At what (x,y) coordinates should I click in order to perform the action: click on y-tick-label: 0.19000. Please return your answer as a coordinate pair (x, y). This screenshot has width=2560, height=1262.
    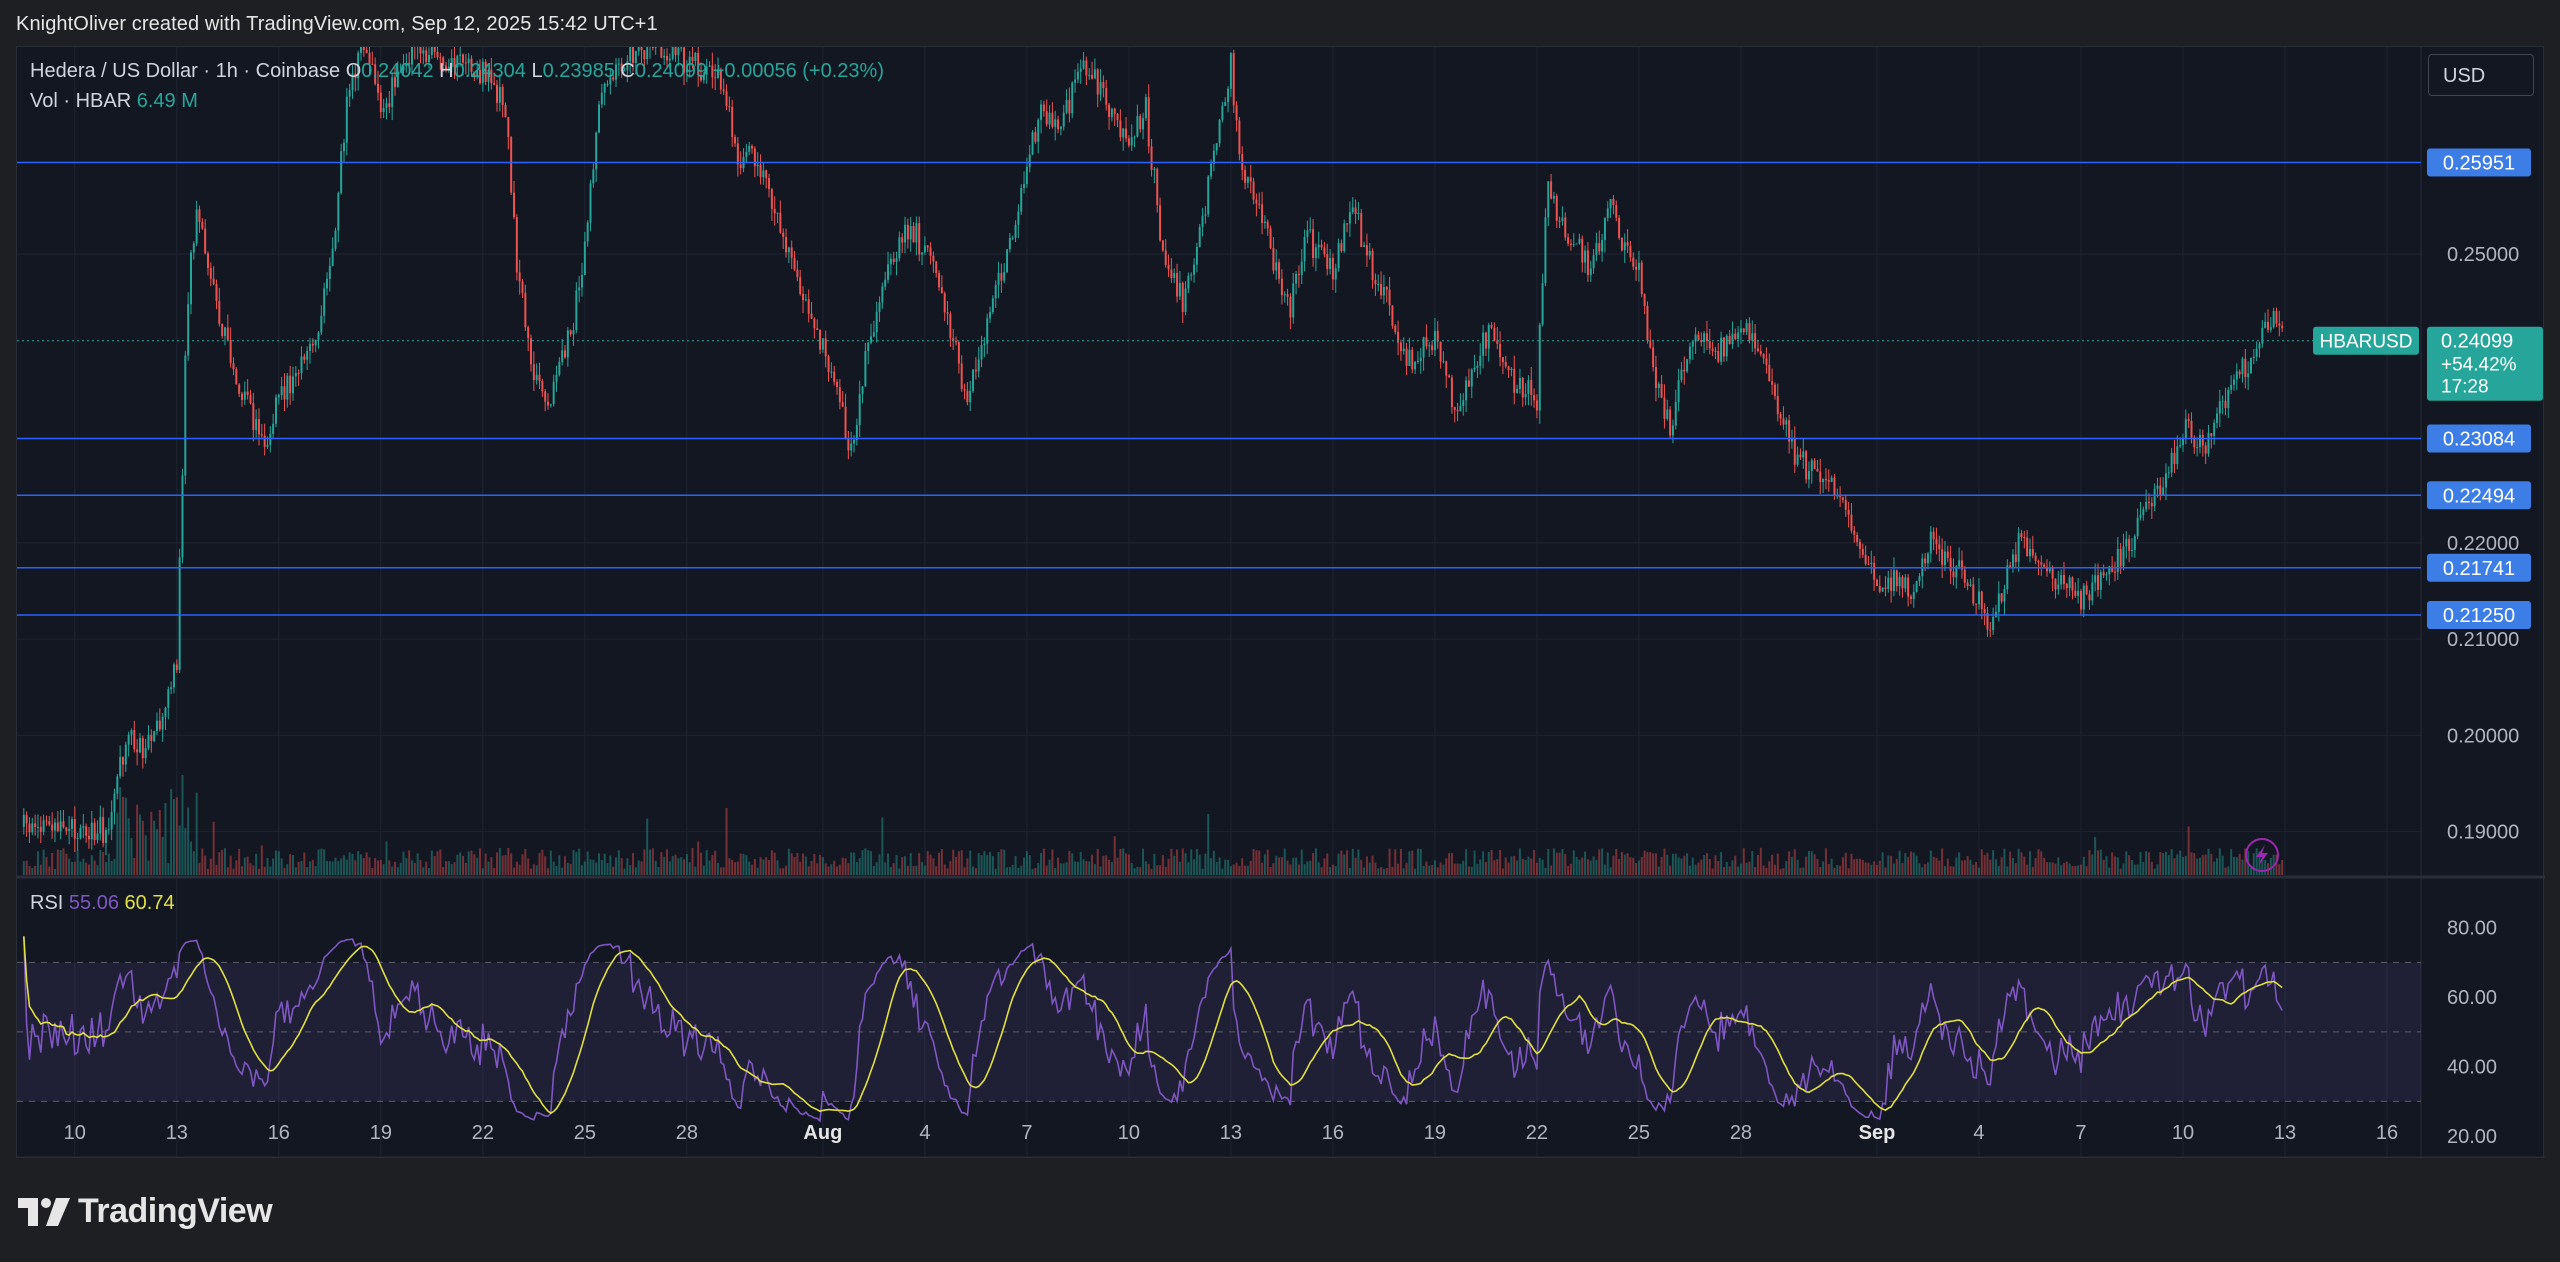
    Looking at the image, I should click on (2483, 833).